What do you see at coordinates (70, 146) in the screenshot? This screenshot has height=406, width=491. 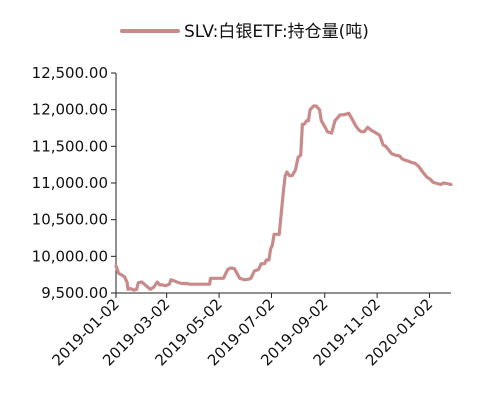 I see `y-tick-label: 11,500.00` at bounding box center [70, 146].